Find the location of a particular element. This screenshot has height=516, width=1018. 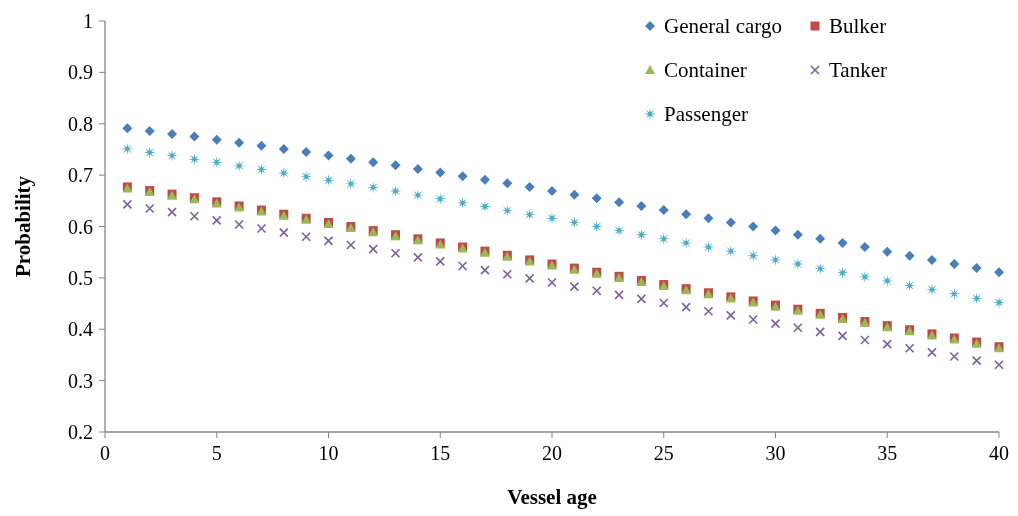

y-tick-label: 0.6 is located at coordinates (80, 226).